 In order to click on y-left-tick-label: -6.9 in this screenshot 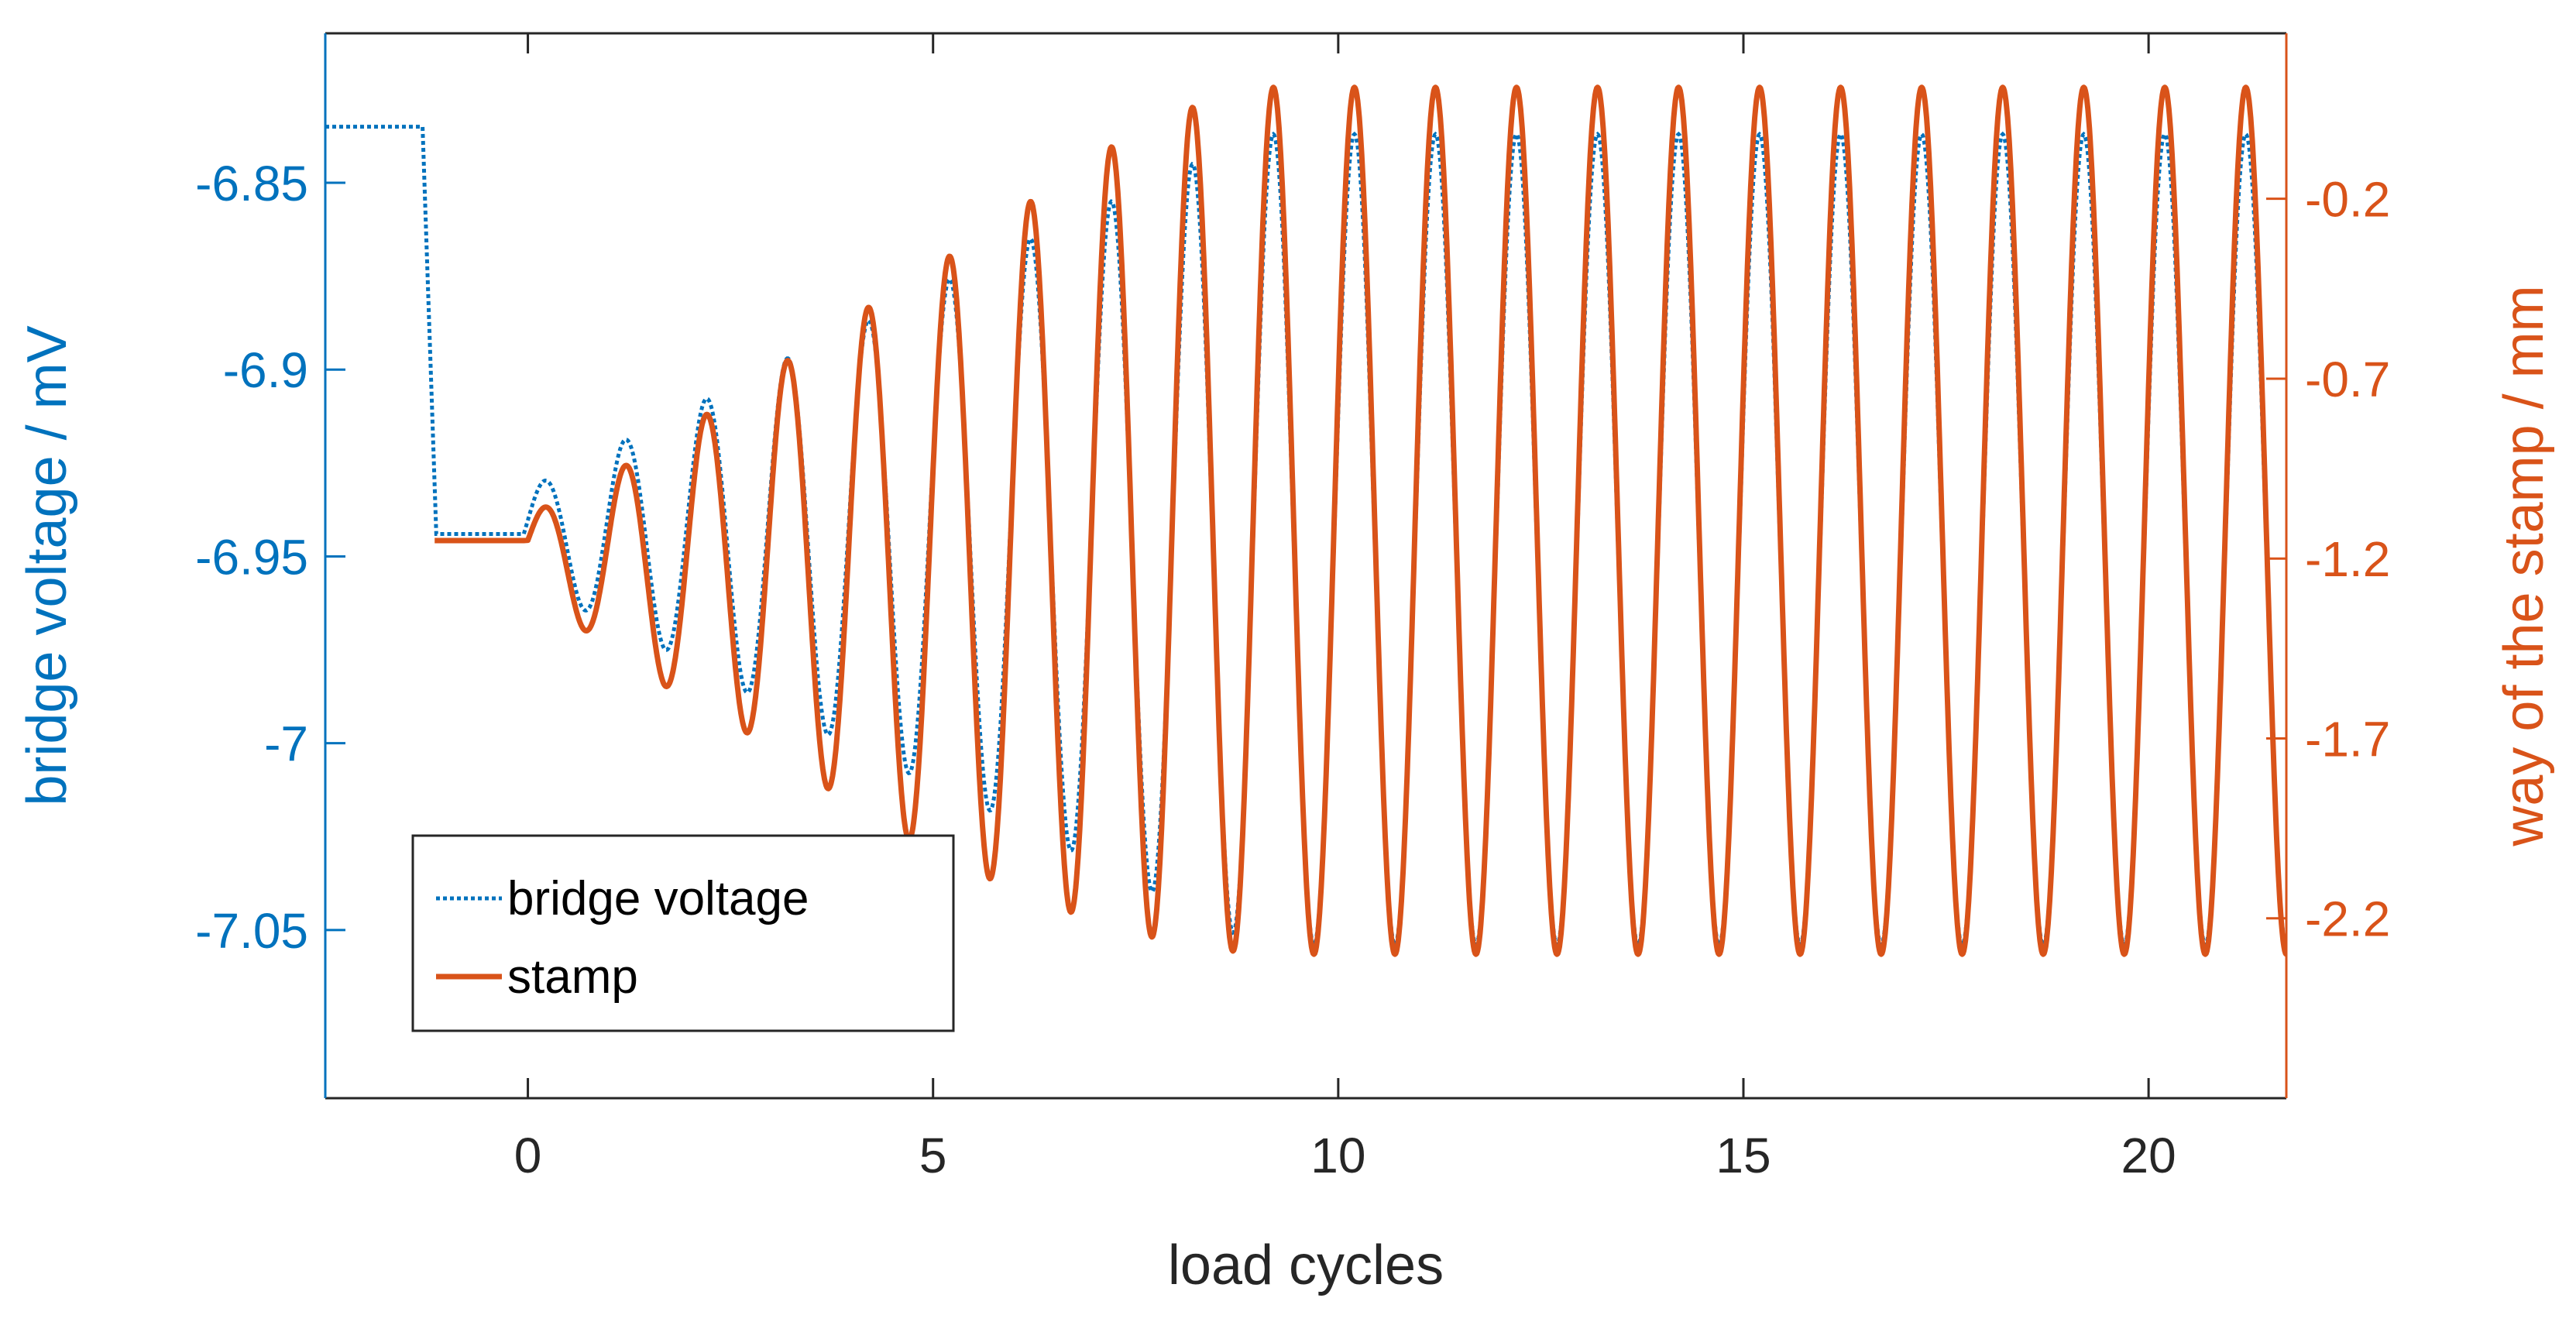, I will do `click(265, 370)`.